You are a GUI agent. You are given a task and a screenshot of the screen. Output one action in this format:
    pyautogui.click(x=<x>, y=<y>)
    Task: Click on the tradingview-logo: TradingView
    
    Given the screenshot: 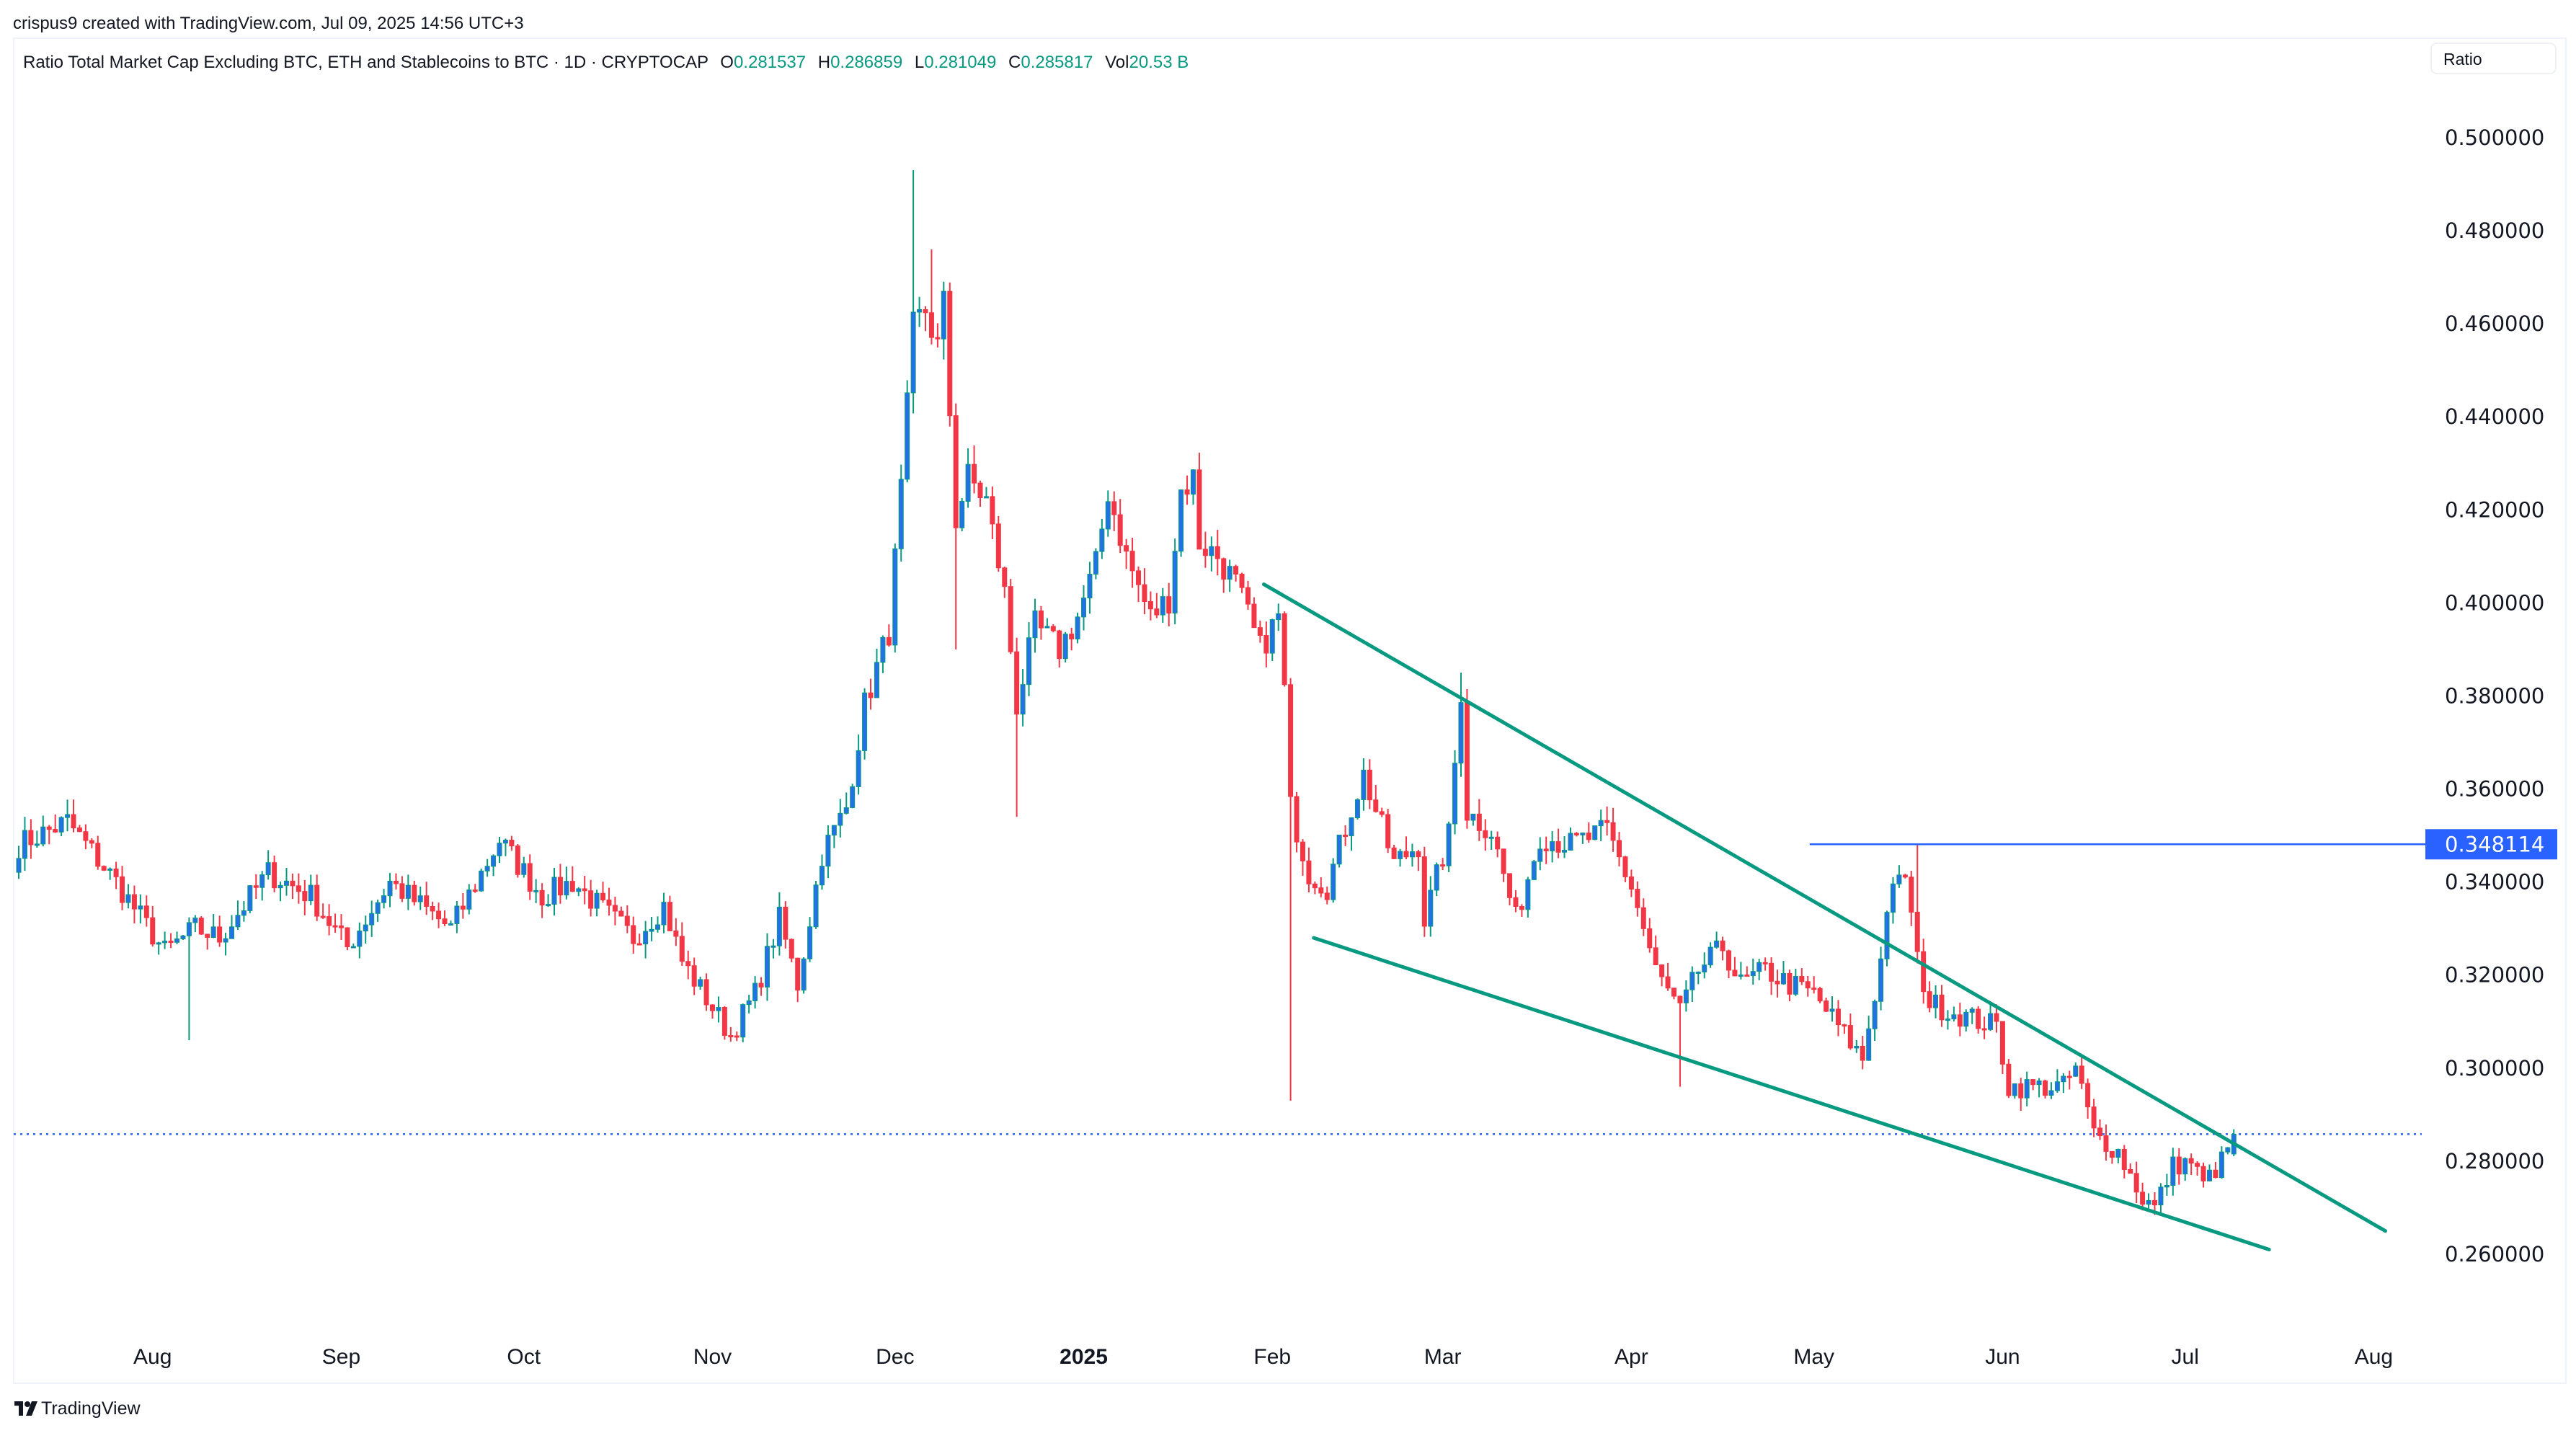 What is the action you would take?
    pyautogui.click(x=77, y=1408)
    